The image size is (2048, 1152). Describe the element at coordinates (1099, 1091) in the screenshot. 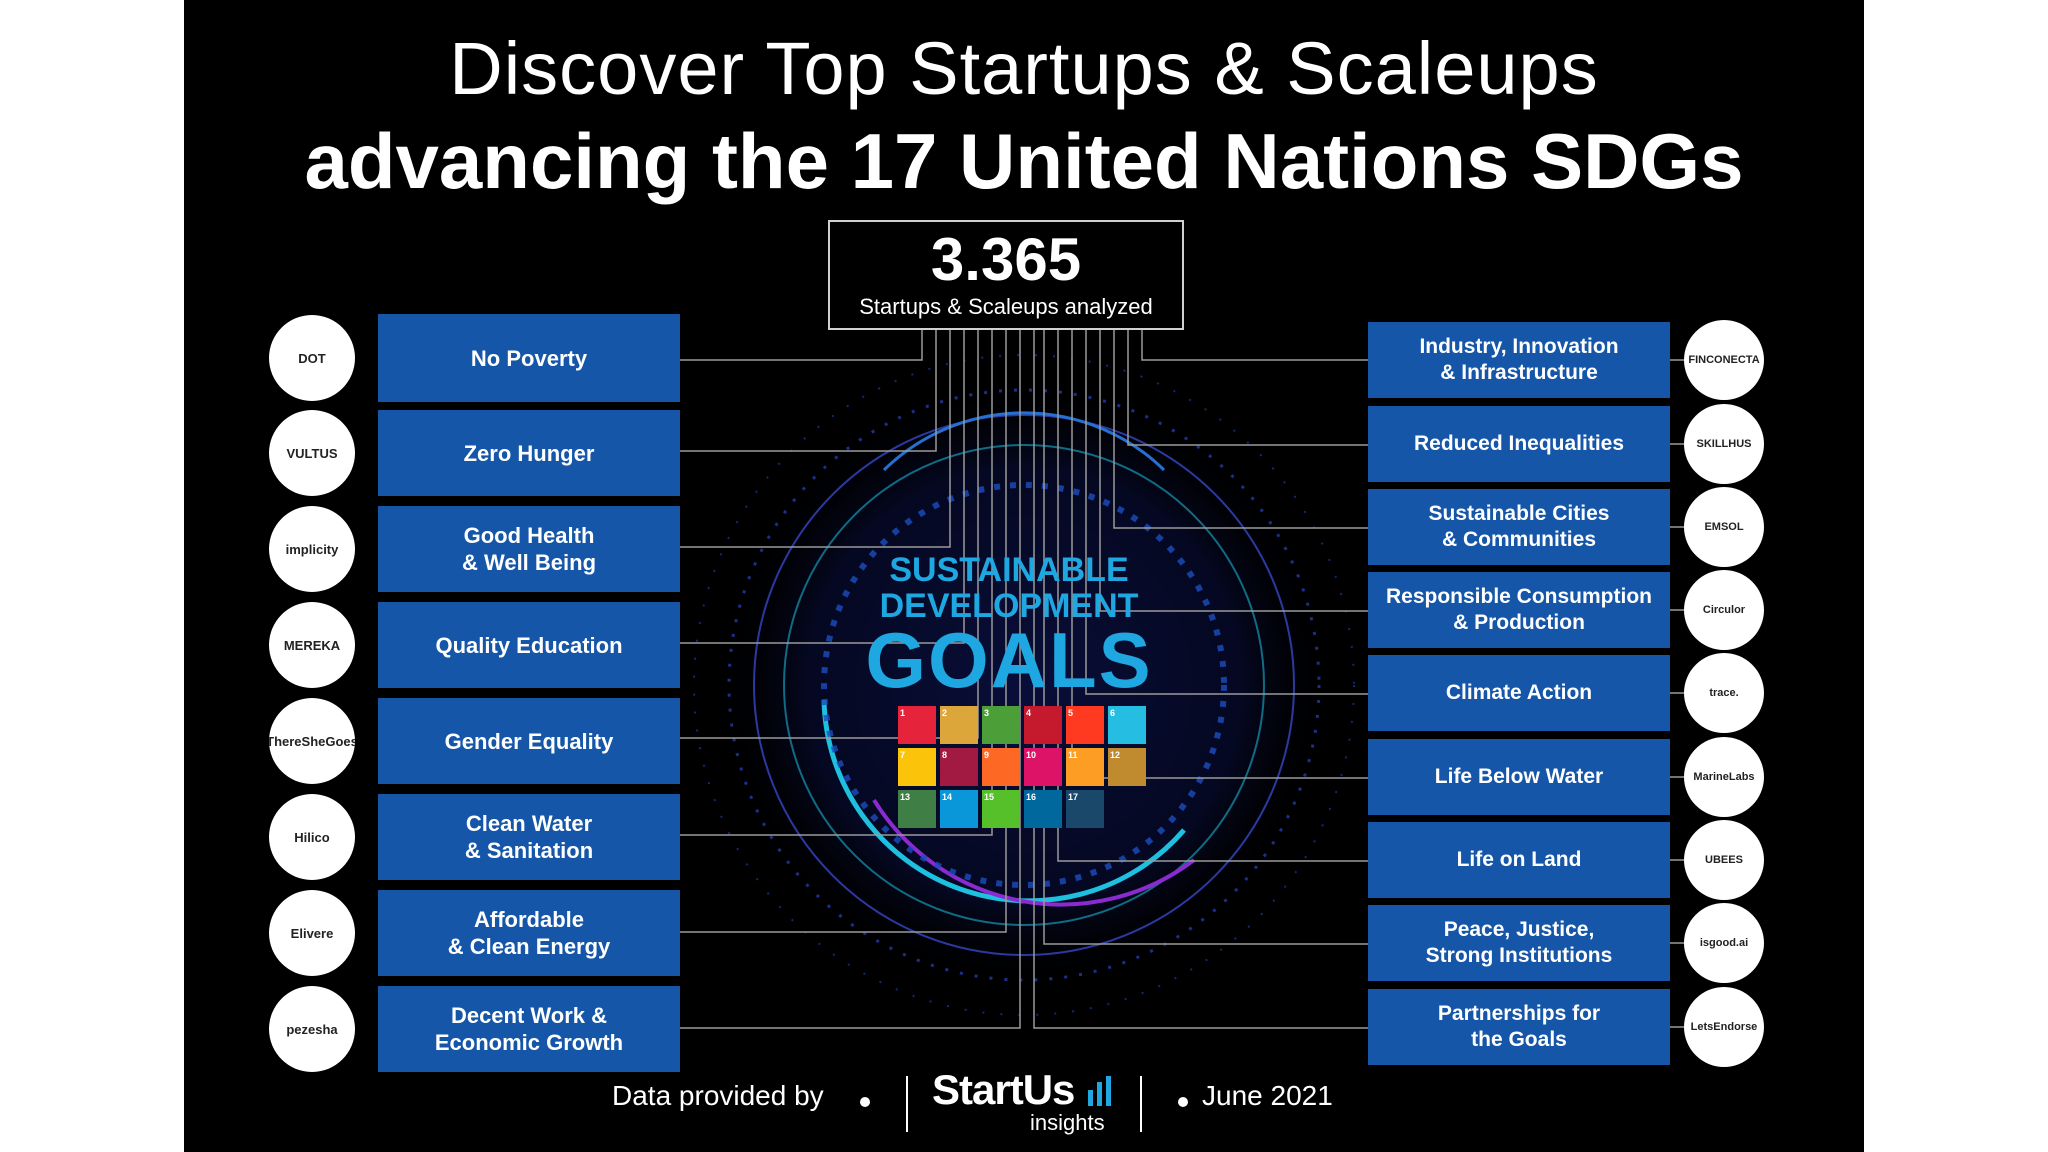

I see `bar-chart-icon` at that location.